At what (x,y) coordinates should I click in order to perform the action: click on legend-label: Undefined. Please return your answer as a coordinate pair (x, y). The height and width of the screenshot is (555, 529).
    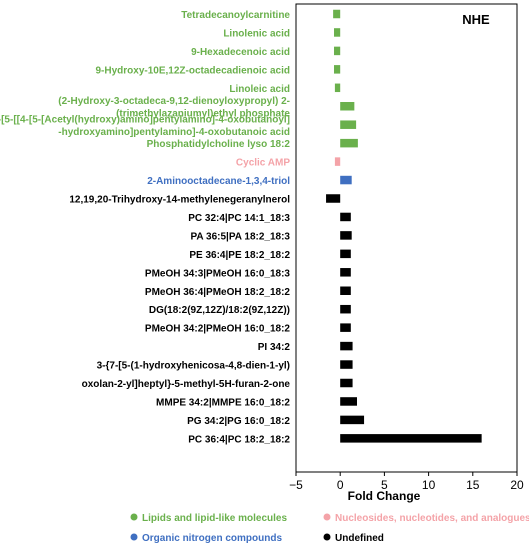
    Looking at the image, I should click on (359, 538).